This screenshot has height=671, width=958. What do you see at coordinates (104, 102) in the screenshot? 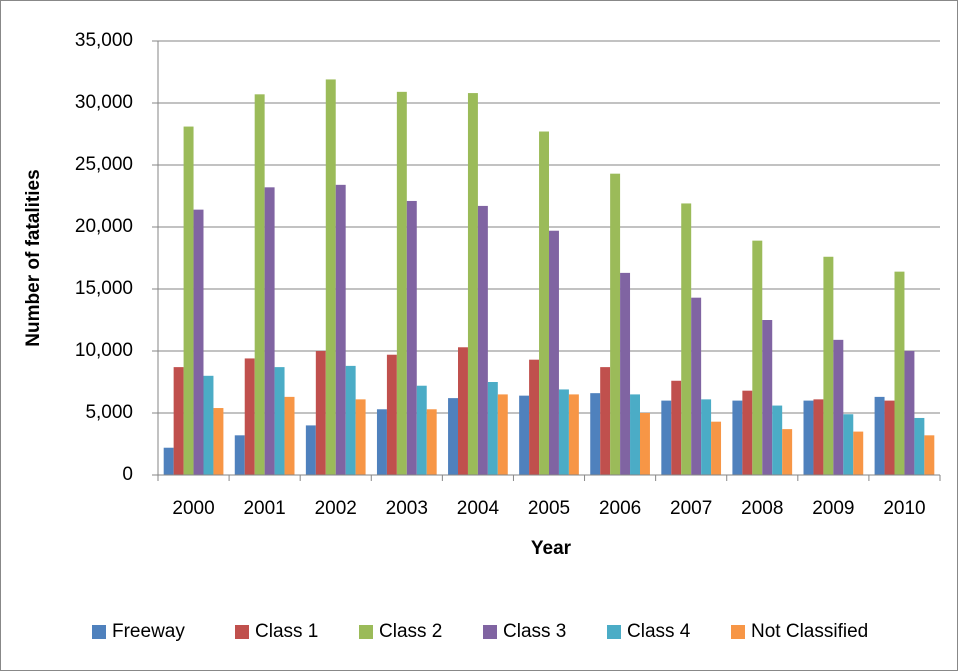
I see `y-tick-label: 30,000` at bounding box center [104, 102].